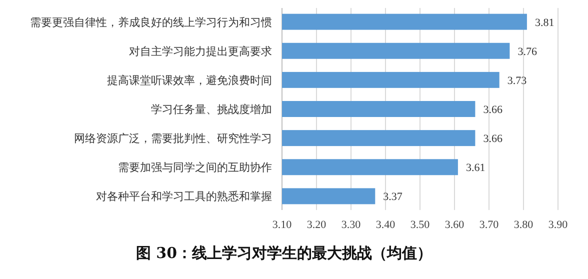 Image resolution: width=588 pixels, height=279 pixels. Describe the element at coordinates (282, 225) in the screenshot. I see `x-tick-label: 3.10` at that location.